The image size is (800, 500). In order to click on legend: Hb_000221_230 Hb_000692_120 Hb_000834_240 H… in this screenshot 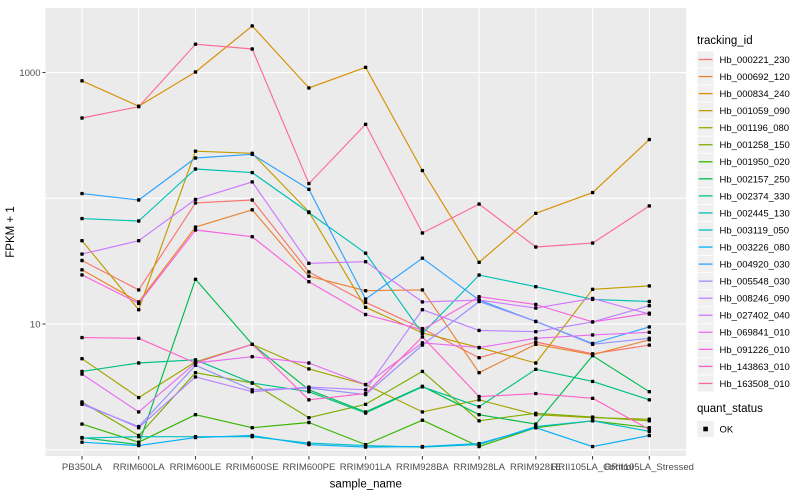, I will do `click(743, 244)`.